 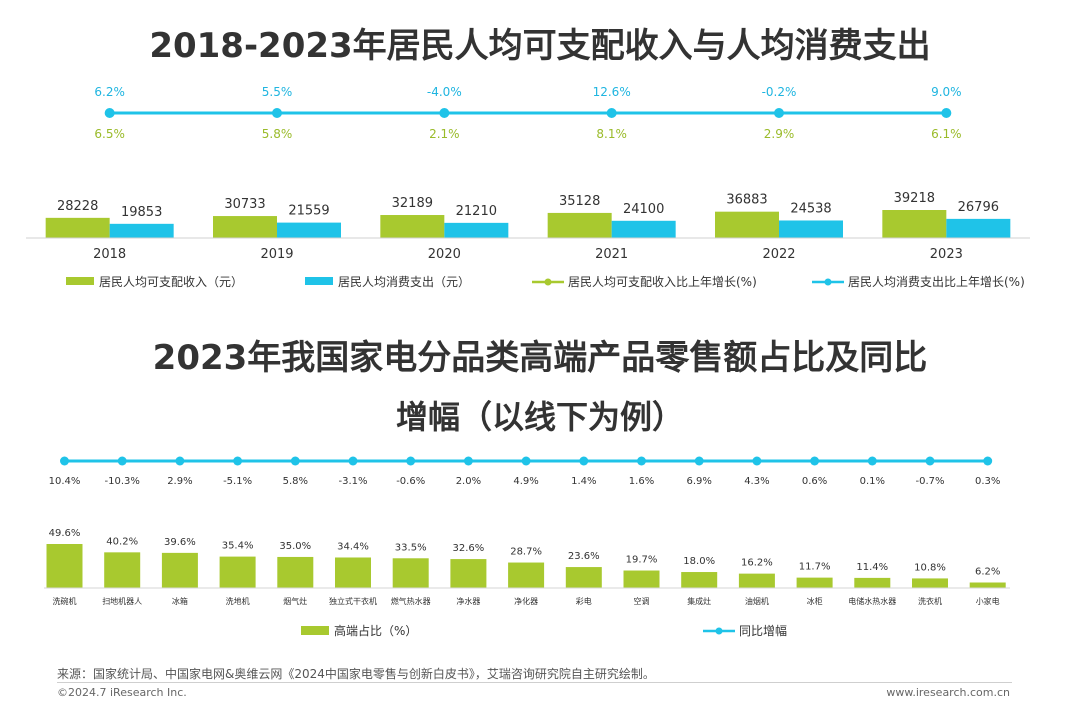 What do you see at coordinates (122, 692) in the screenshot?
I see `copyright: ©2024.7 iResearch Inc.` at bounding box center [122, 692].